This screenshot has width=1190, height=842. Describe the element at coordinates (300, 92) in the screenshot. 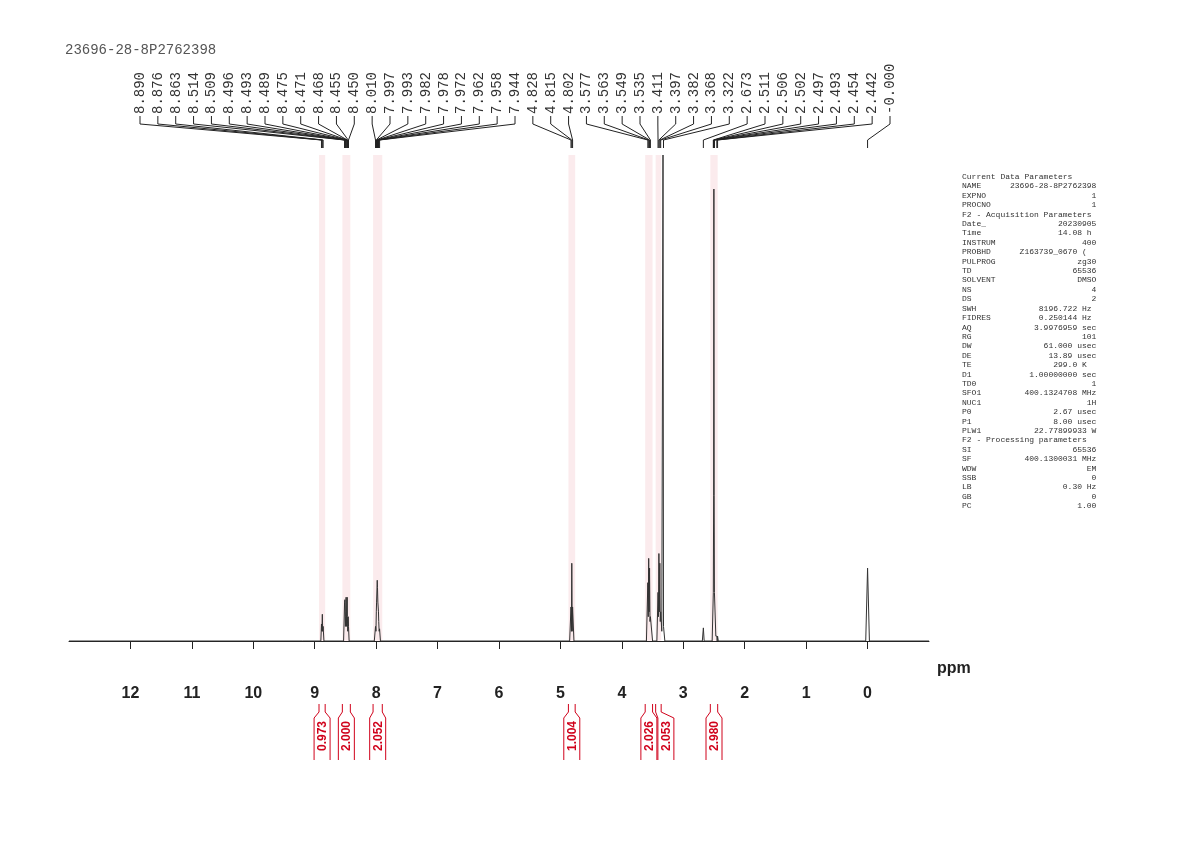

I see `annotation: 8.471` at that location.